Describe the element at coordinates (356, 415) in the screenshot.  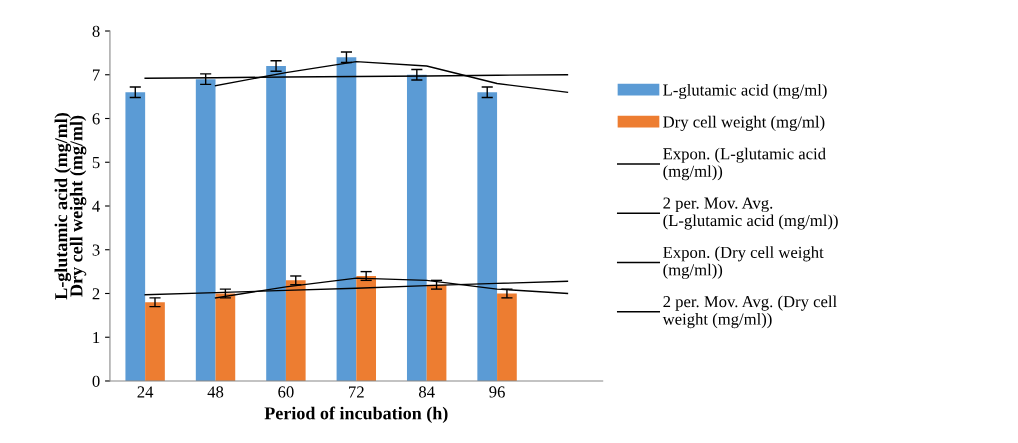
I see `x-axis-title: Period of incubation (h)` at that location.